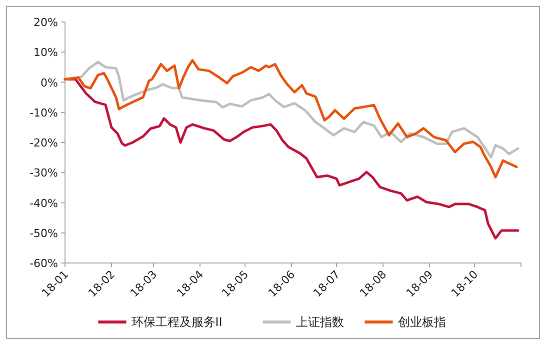 The width and height of the screenshot is (547, 346). Describe the element at coordinates (44, 263) in the screenshot. I see `y-tick-label: -60%` at that location.